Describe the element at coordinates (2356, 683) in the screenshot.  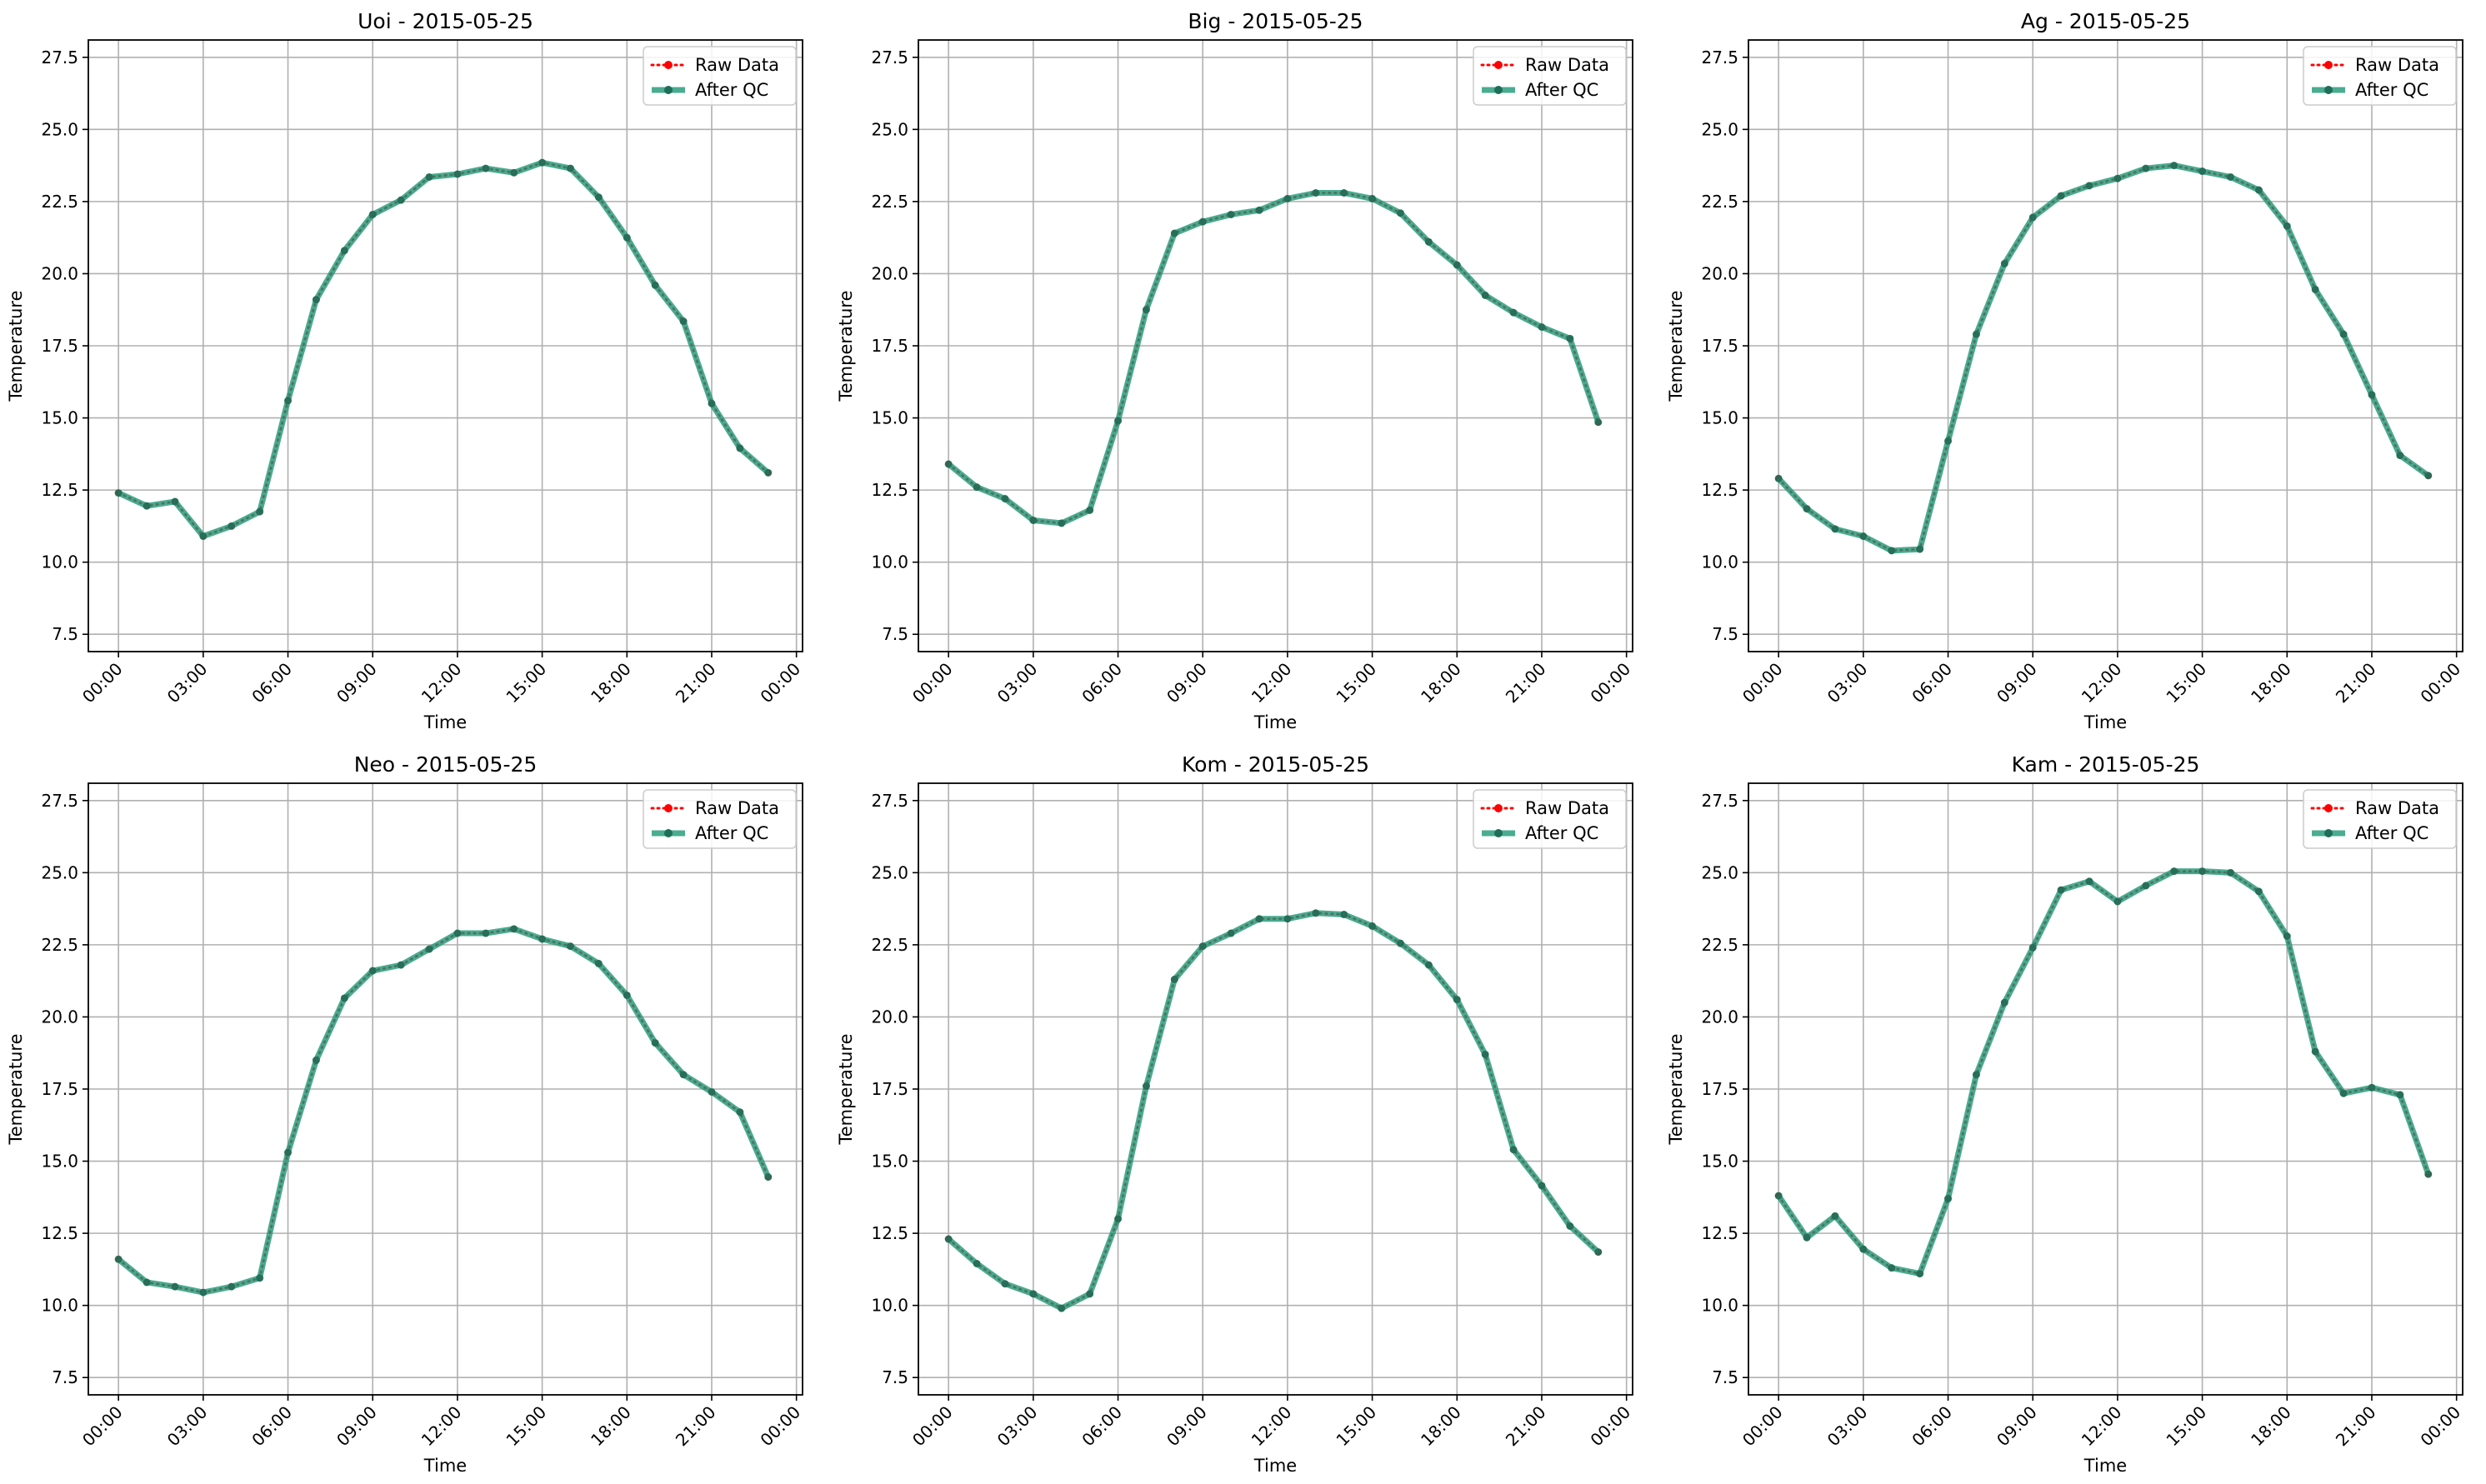
I see `x-tick-label: 21:00` at that location.